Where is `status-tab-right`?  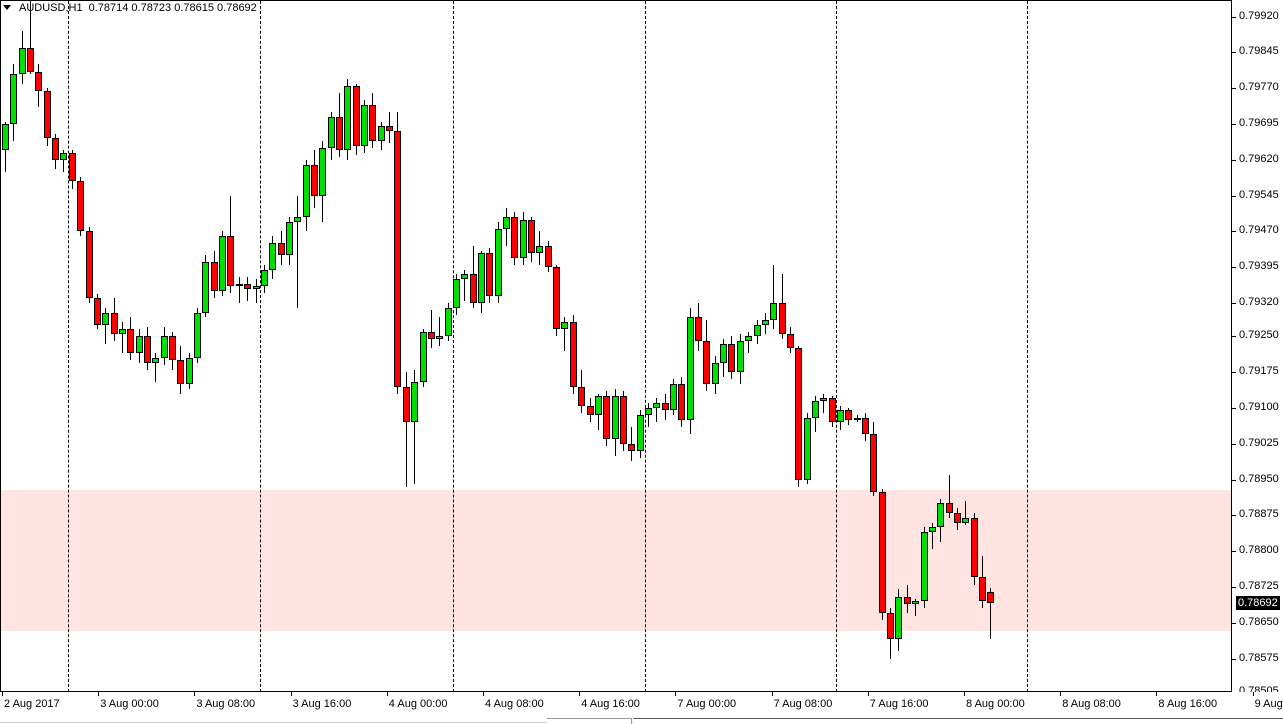 status-tab-right is located at coordinates (958, 721).